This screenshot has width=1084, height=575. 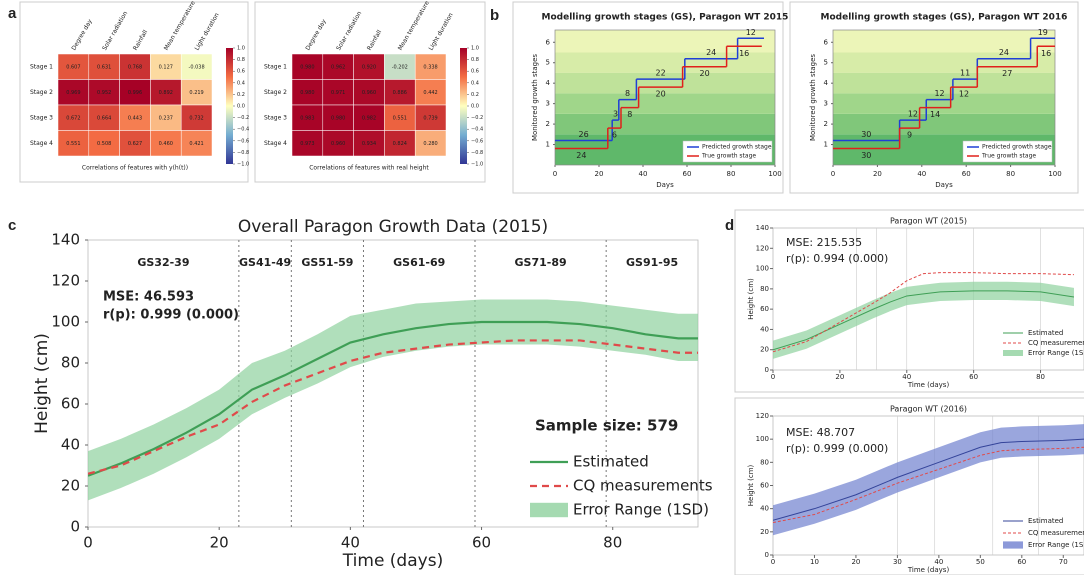 What do you see at coordinates (1054, 174) in the screenshot?
I see `x-tick-label: 100` at bounding box center [1054, 174].